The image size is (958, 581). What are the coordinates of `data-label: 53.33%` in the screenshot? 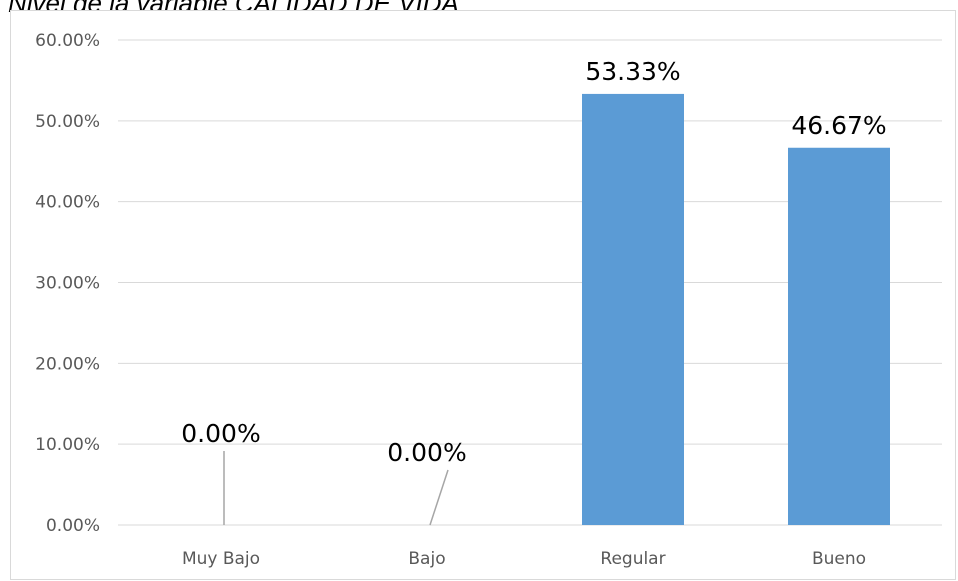 It's located at (632, 71).